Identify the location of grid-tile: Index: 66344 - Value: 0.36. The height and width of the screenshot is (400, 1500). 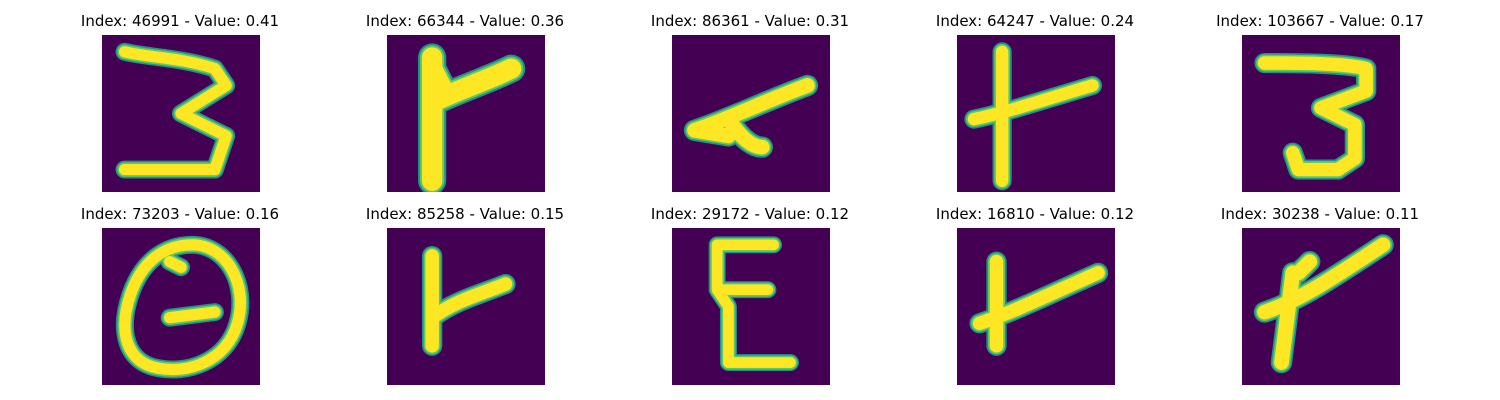
(465, 100).